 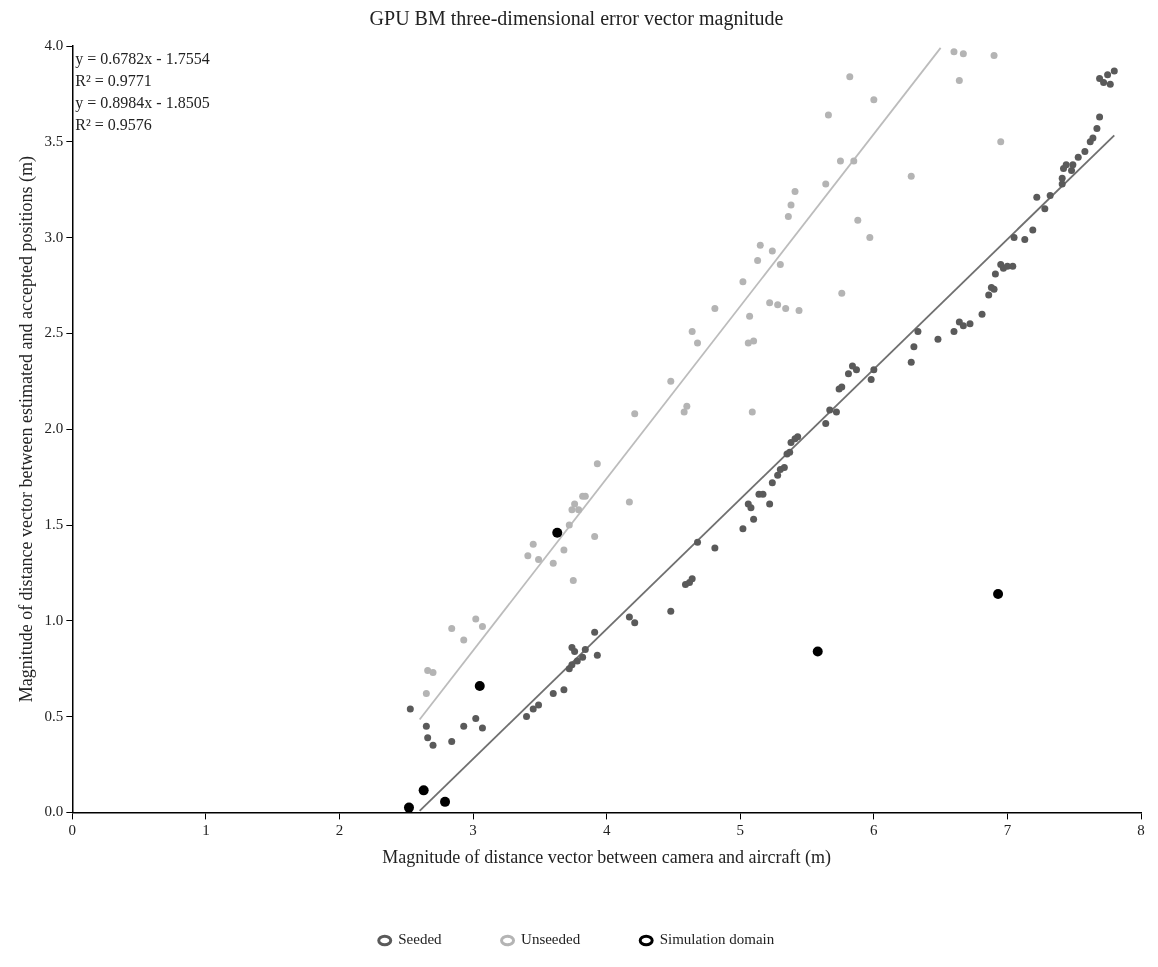 I want to click on x-axis-title: Magnitude of distance vector between camera and aircraft (m), so click(x=607, y=857).